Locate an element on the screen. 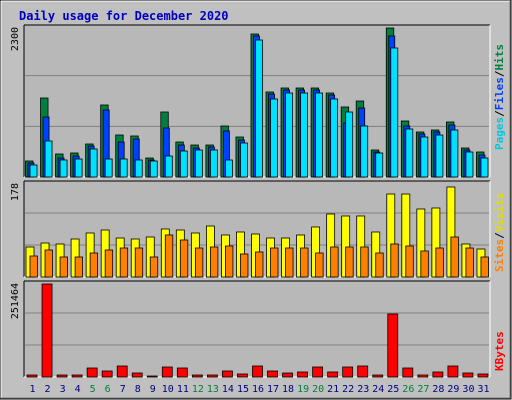 The width and height of the screenshot is (512, 400). day-label: 10 is located at coordinates (168, 389).